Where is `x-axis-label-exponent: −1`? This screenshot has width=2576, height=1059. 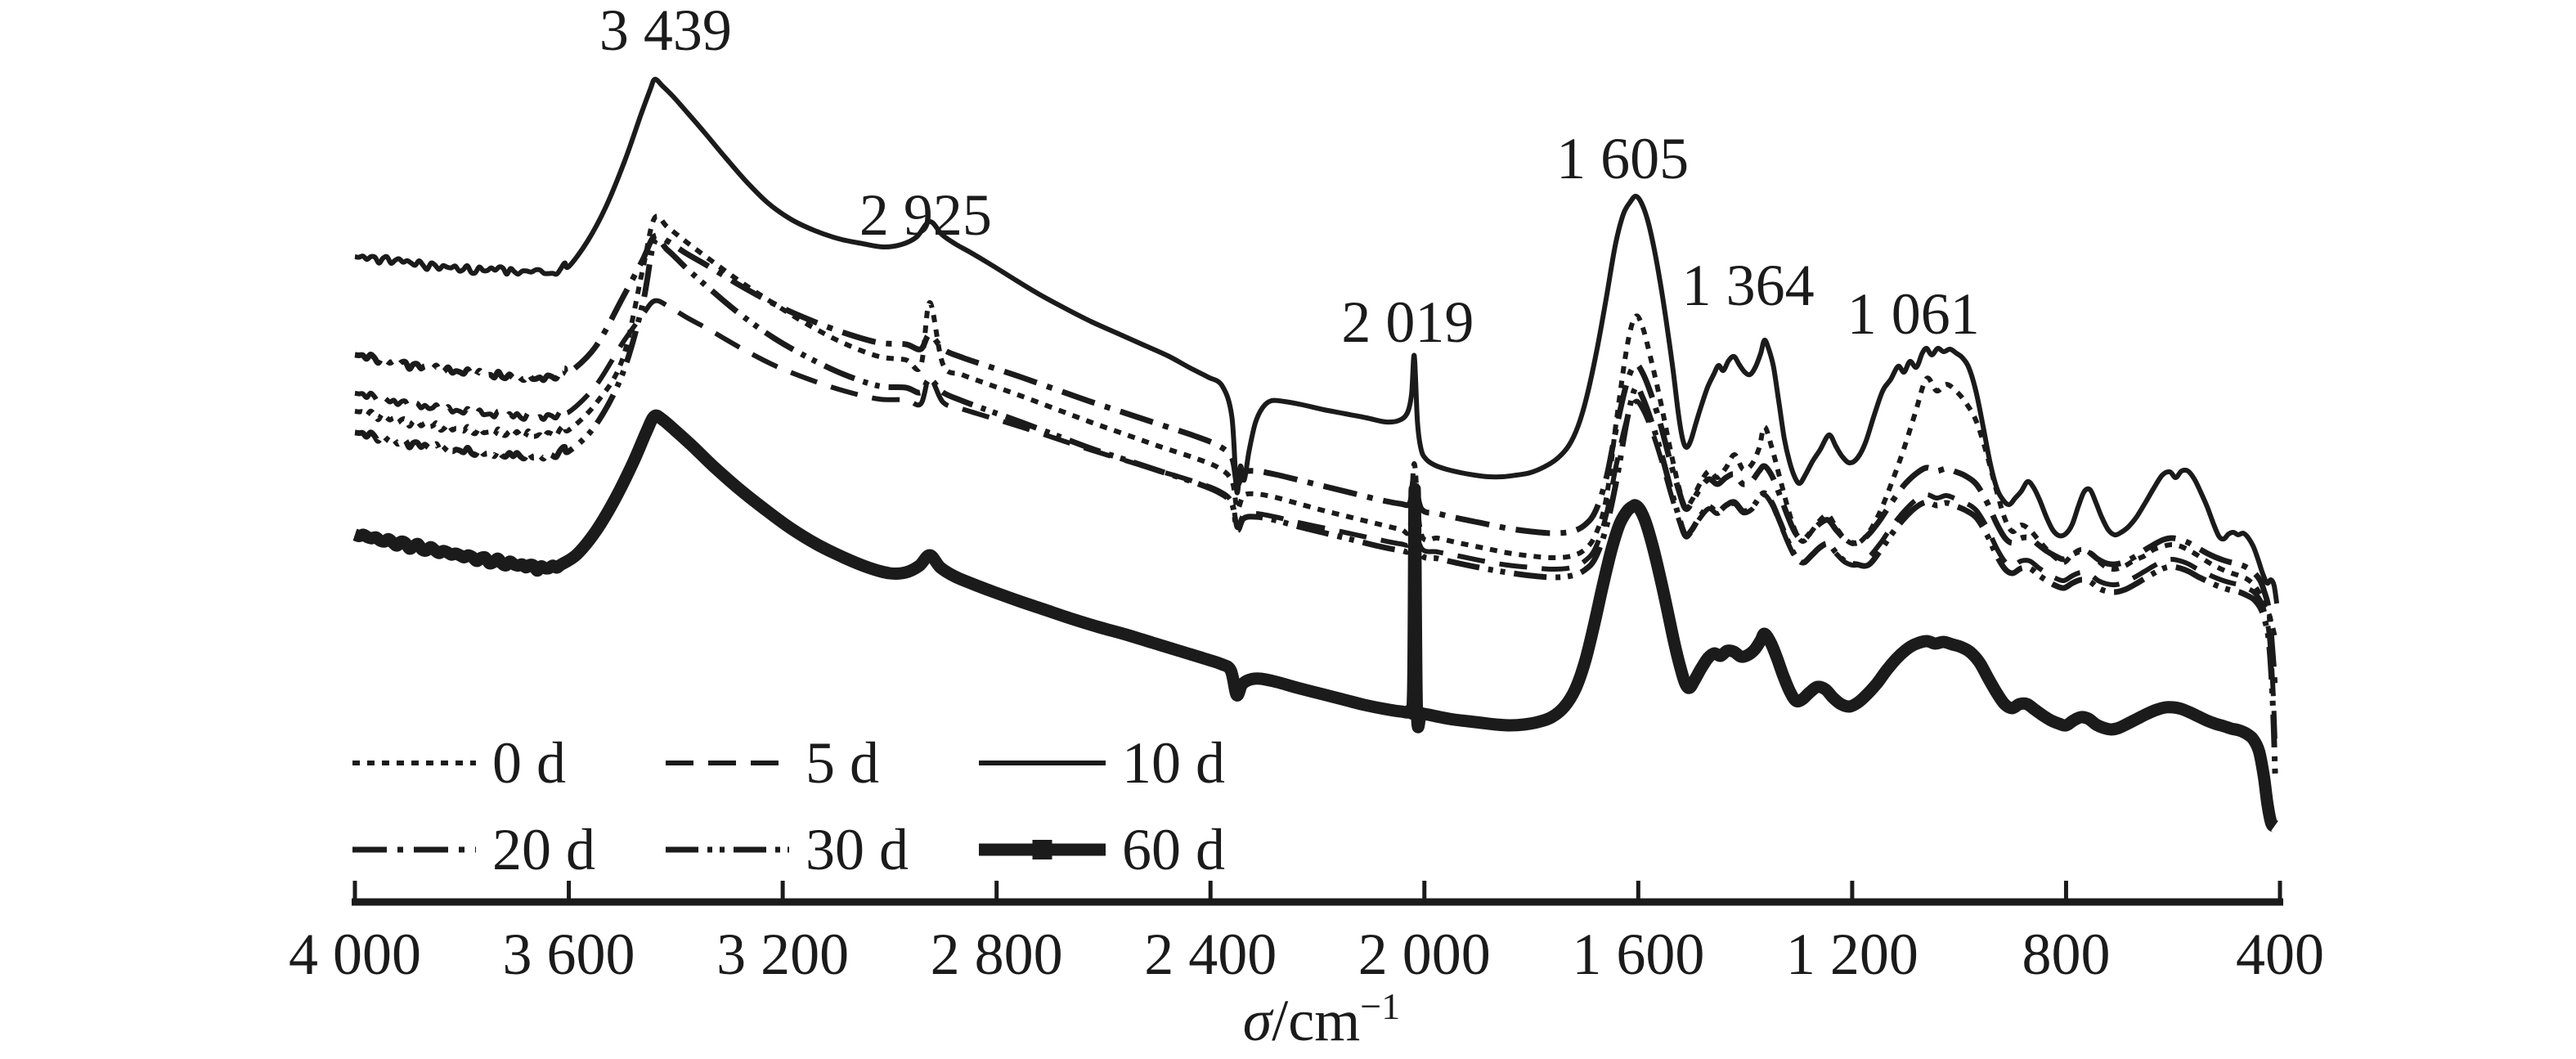 x-axis-label-exponent: −1 is located at coordinates (1380, 1006).